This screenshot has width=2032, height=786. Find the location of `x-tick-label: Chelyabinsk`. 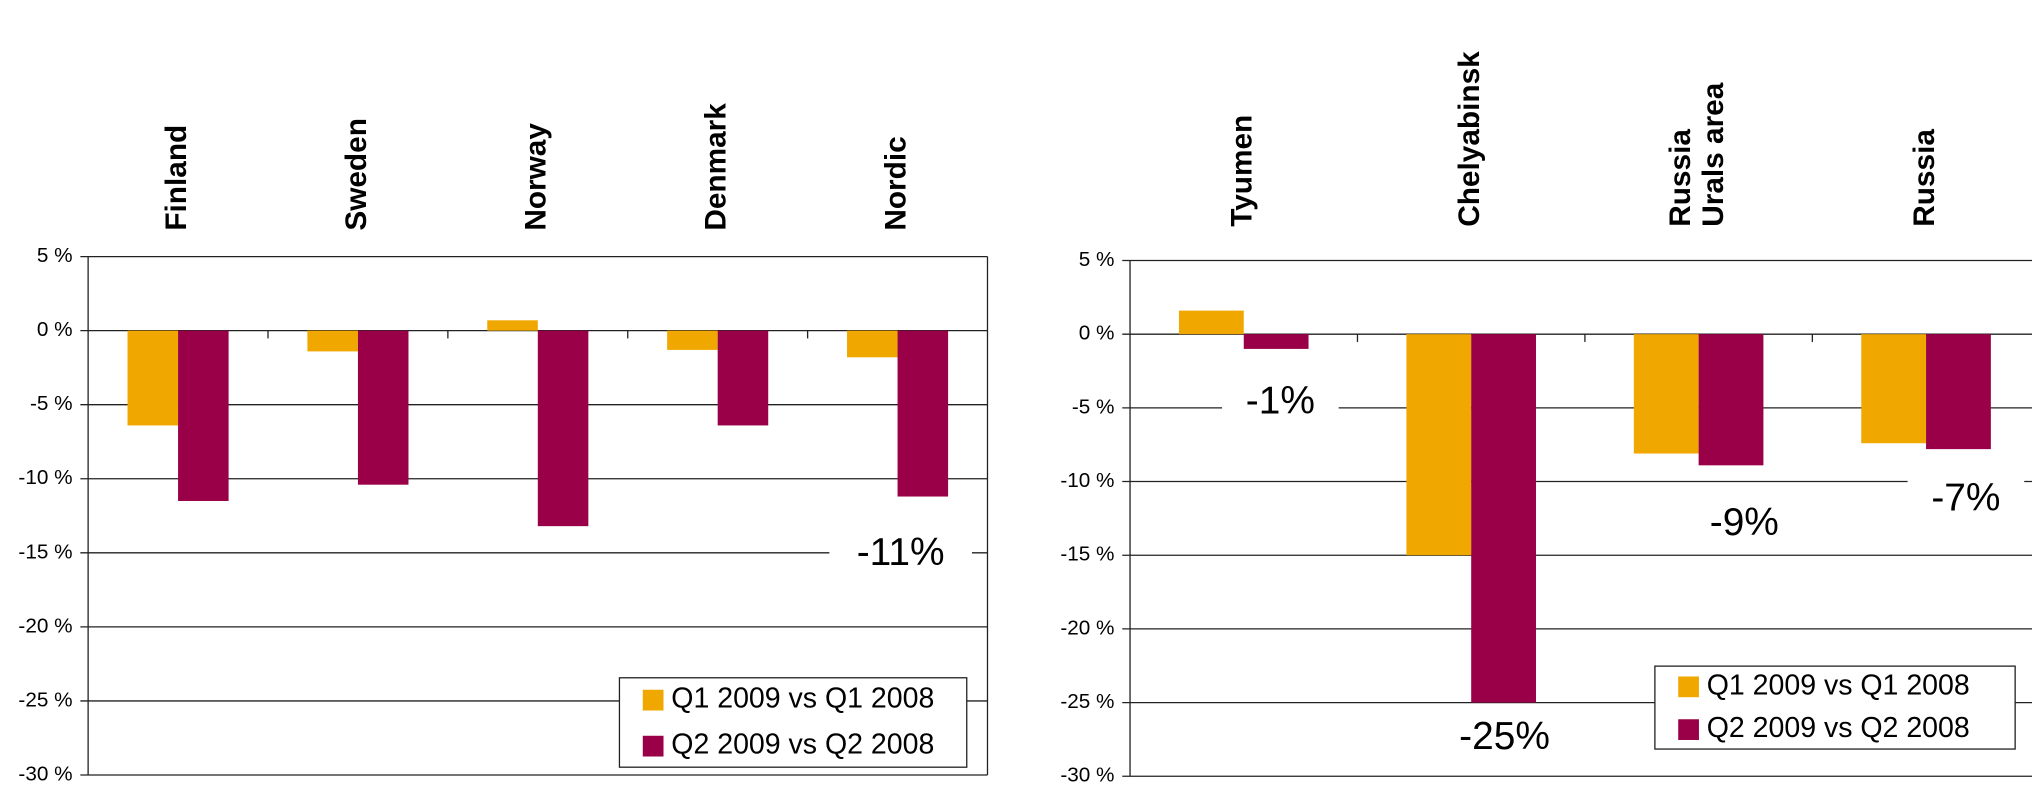

x-tick-label: Chelyabinsk is located at coordinates (1469, 139).